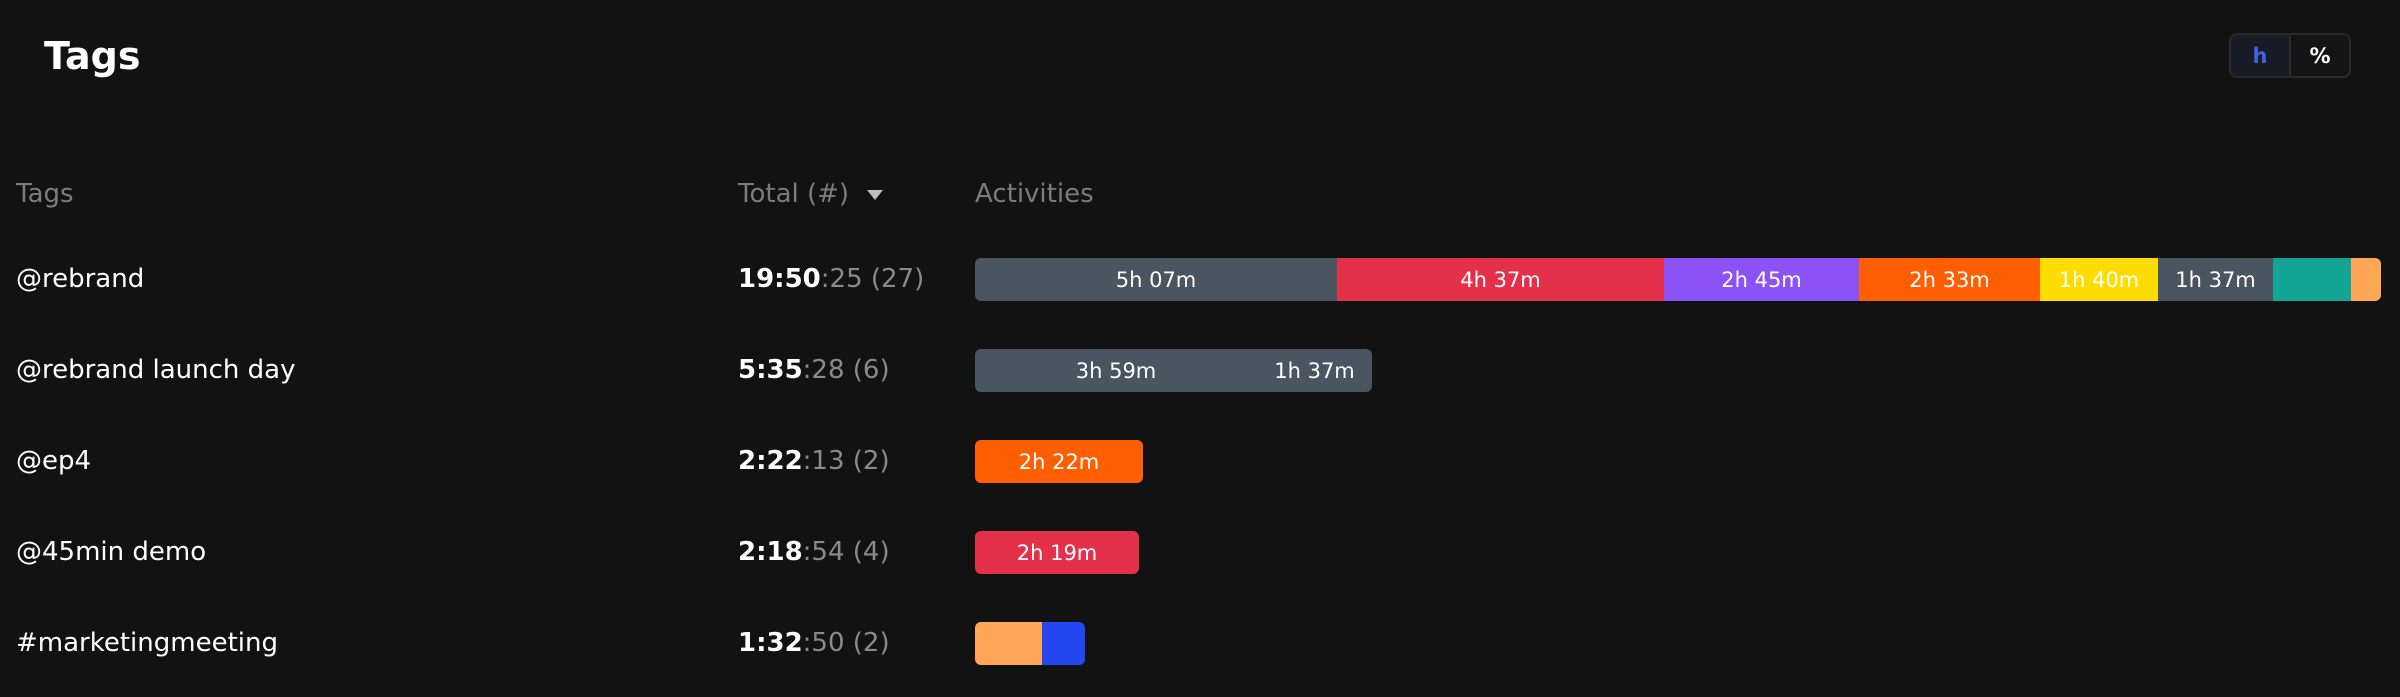 The width and height of the screenshot is (2400, 697). I want to click on column-header-tags: Tags, so click(45, 194).